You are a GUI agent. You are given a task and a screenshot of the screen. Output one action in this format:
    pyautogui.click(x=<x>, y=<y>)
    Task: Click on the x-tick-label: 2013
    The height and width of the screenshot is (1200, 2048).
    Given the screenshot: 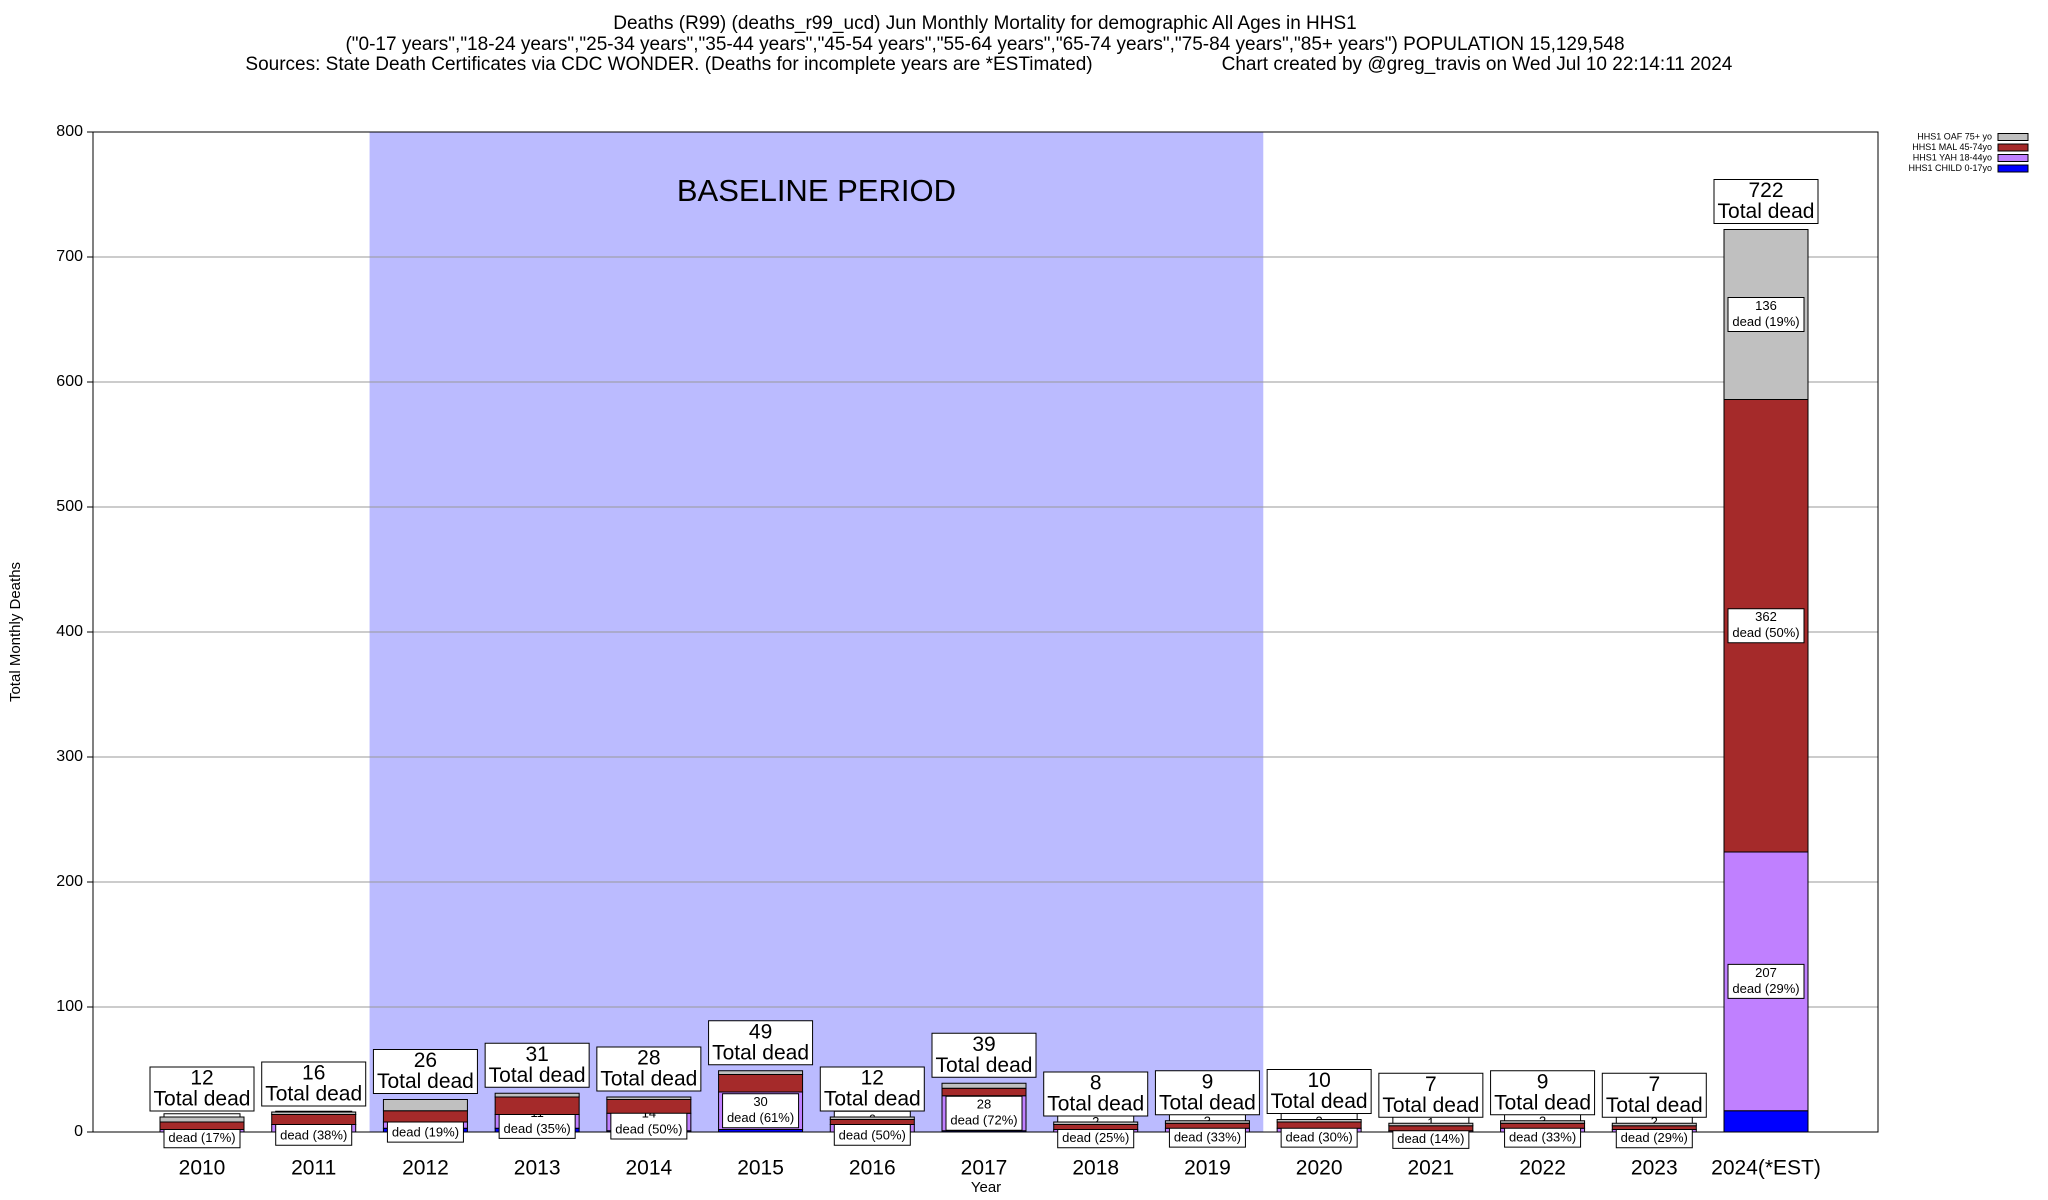 What is the action you would take?
    pyautogui.click(x=537, y=1168)
    